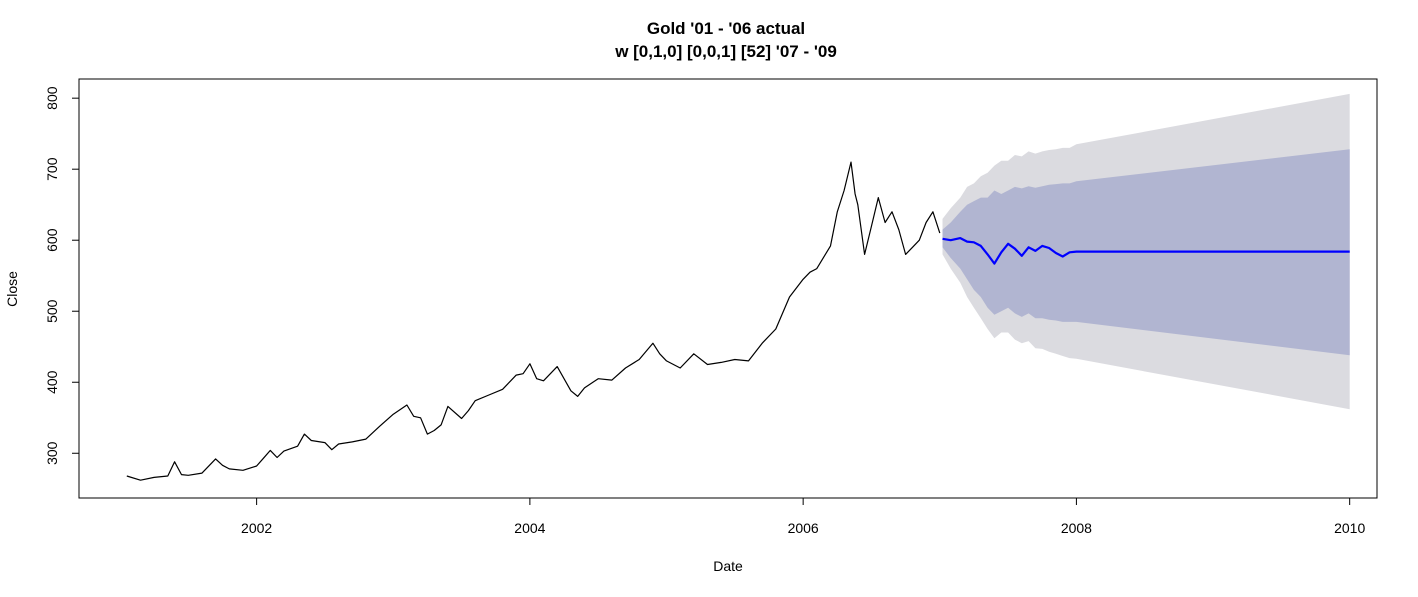  I want to click on y-axis-label: Close, so click(12, 289).